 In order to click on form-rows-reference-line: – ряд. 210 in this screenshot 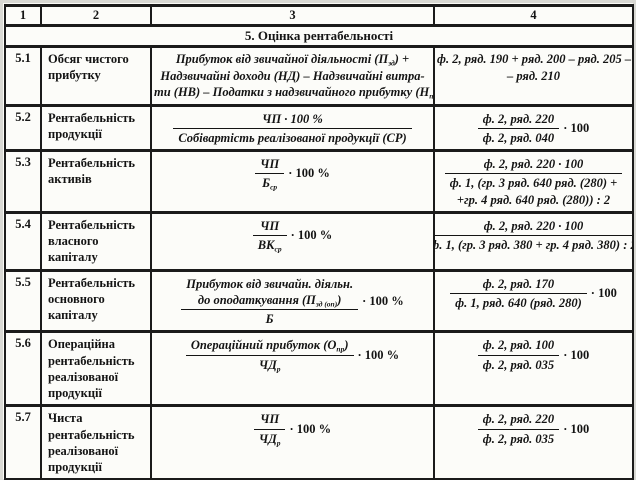, I will do `click(533, 75)`.